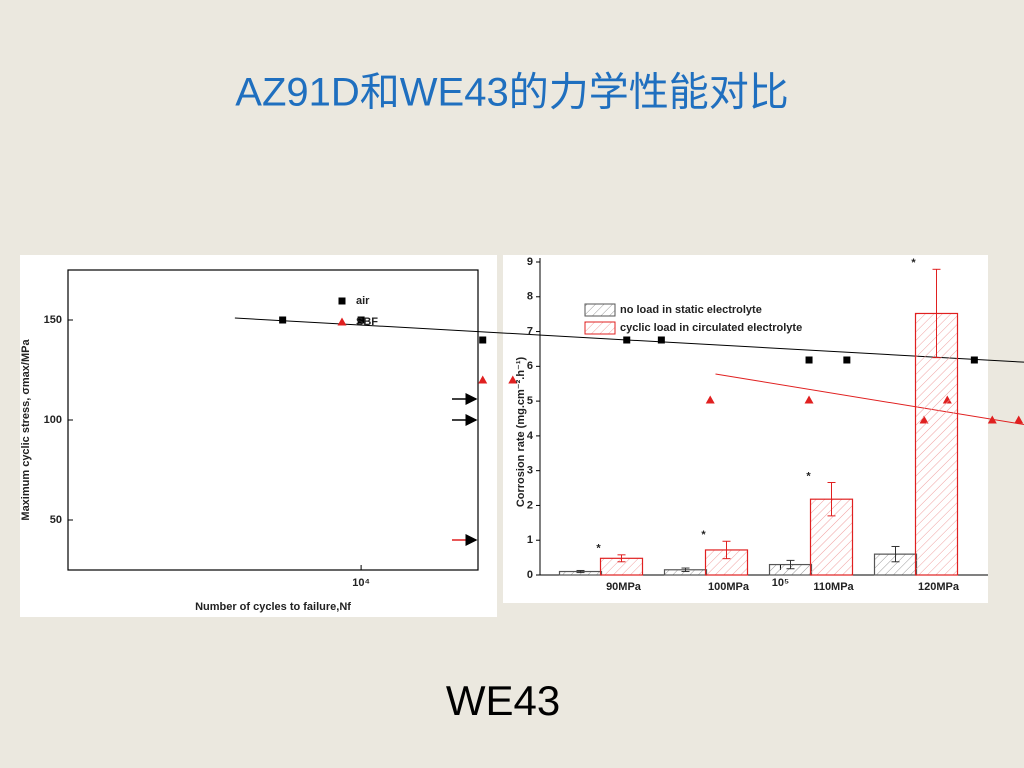 This screenshot has width=1024, height=768. I want to click on legend-label: cyclic load in circulated electrolyte, so click(711, 328).